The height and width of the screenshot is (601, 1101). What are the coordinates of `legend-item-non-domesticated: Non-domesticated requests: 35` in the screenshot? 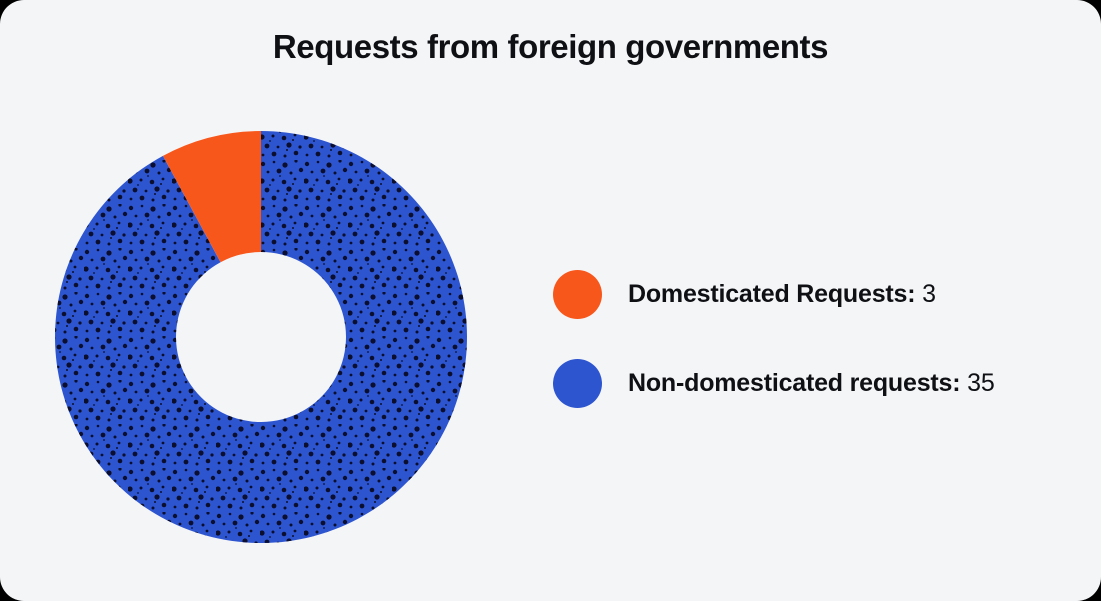 It's located at (774, 383).